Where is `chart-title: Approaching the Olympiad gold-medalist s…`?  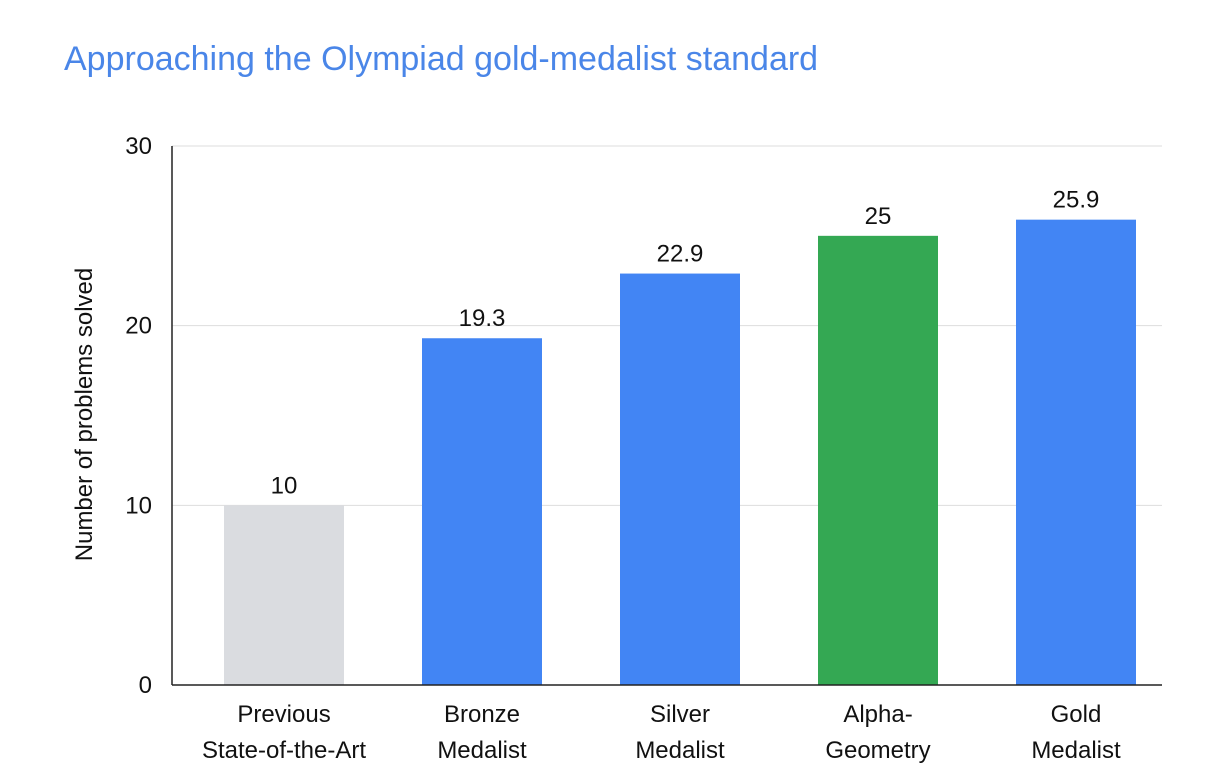 chart-title: Approaching the Olympiad gold-medalist s… is located at coordinates (441, 59).